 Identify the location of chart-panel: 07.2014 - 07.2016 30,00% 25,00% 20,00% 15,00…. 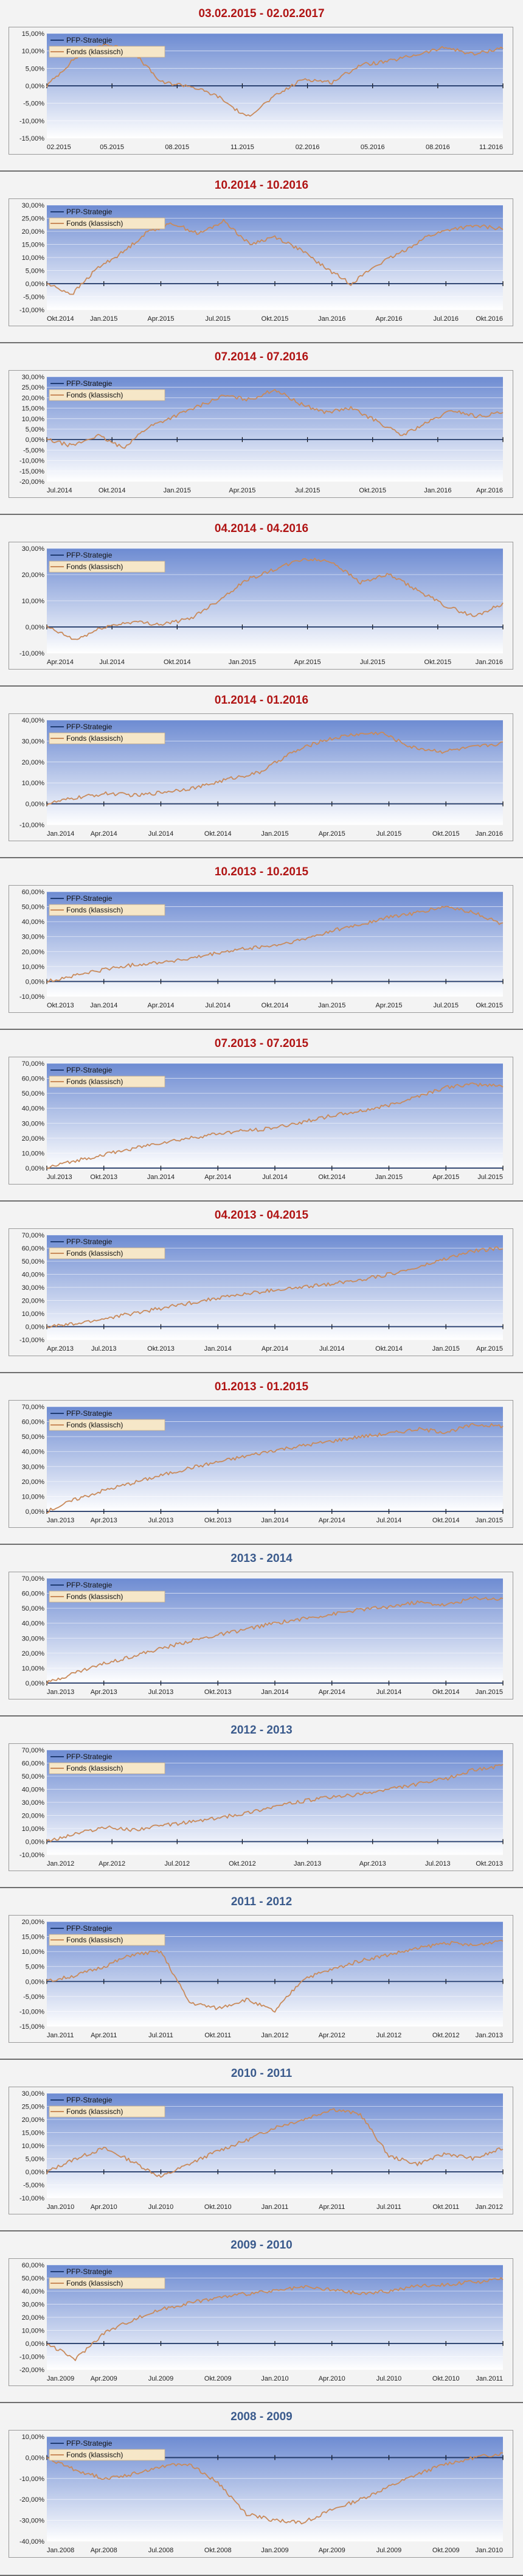
(261, 429).